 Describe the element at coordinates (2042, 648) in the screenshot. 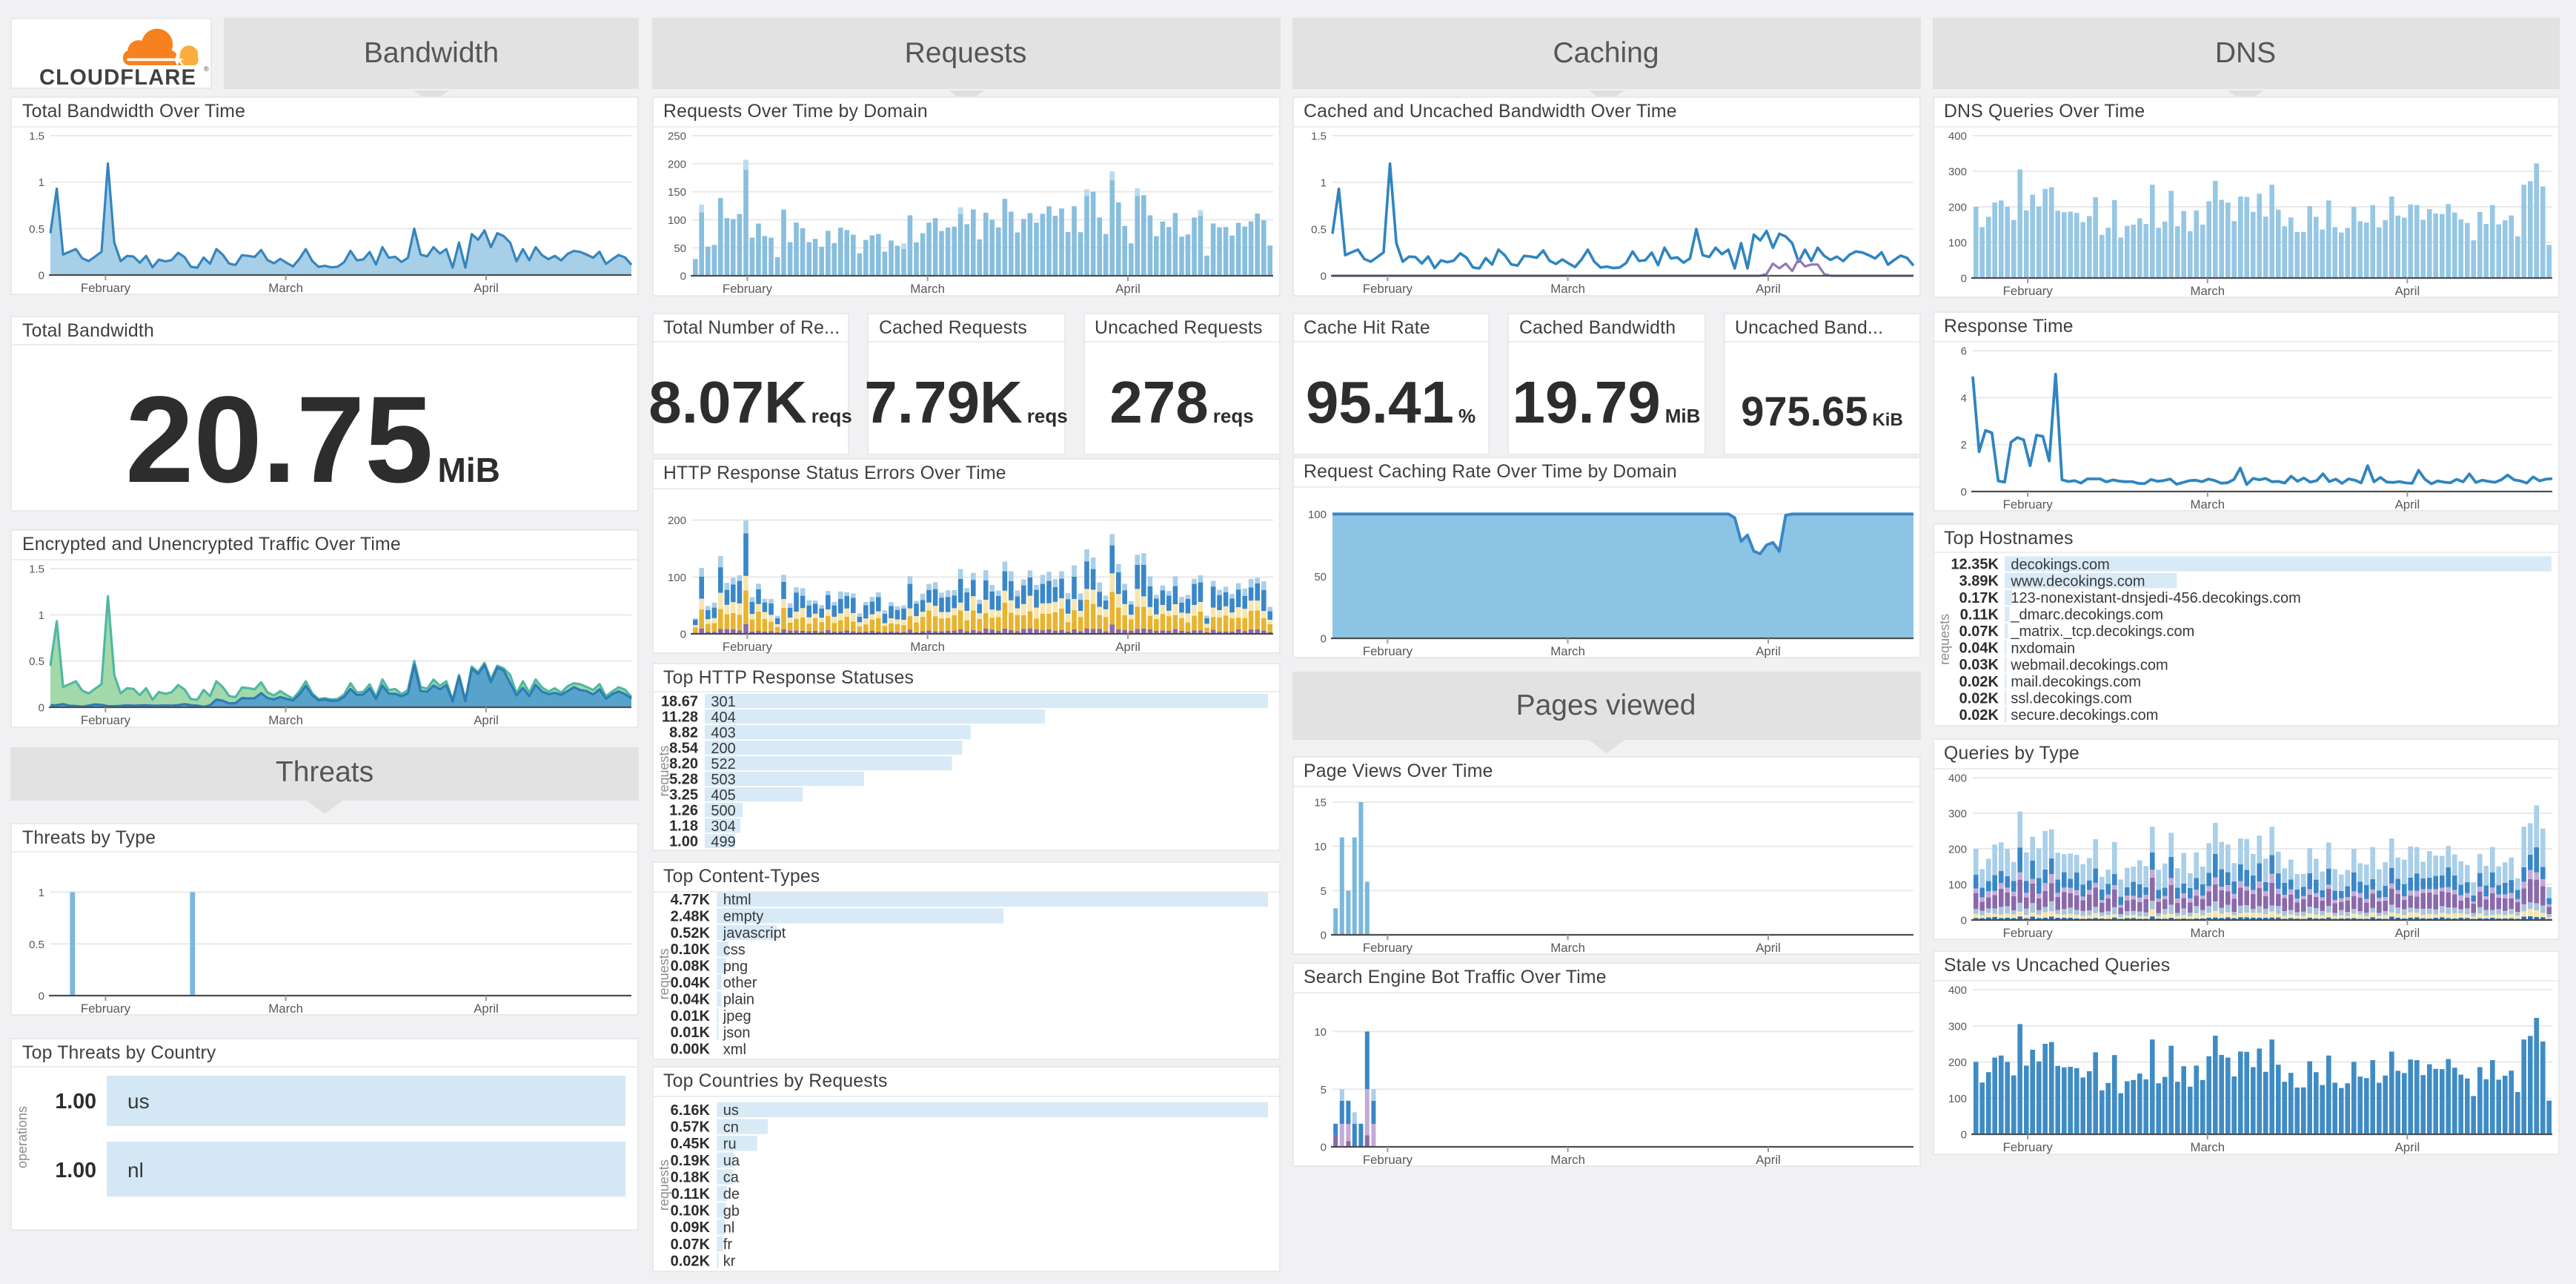

I see `svg-text: nxdomain` at that location.